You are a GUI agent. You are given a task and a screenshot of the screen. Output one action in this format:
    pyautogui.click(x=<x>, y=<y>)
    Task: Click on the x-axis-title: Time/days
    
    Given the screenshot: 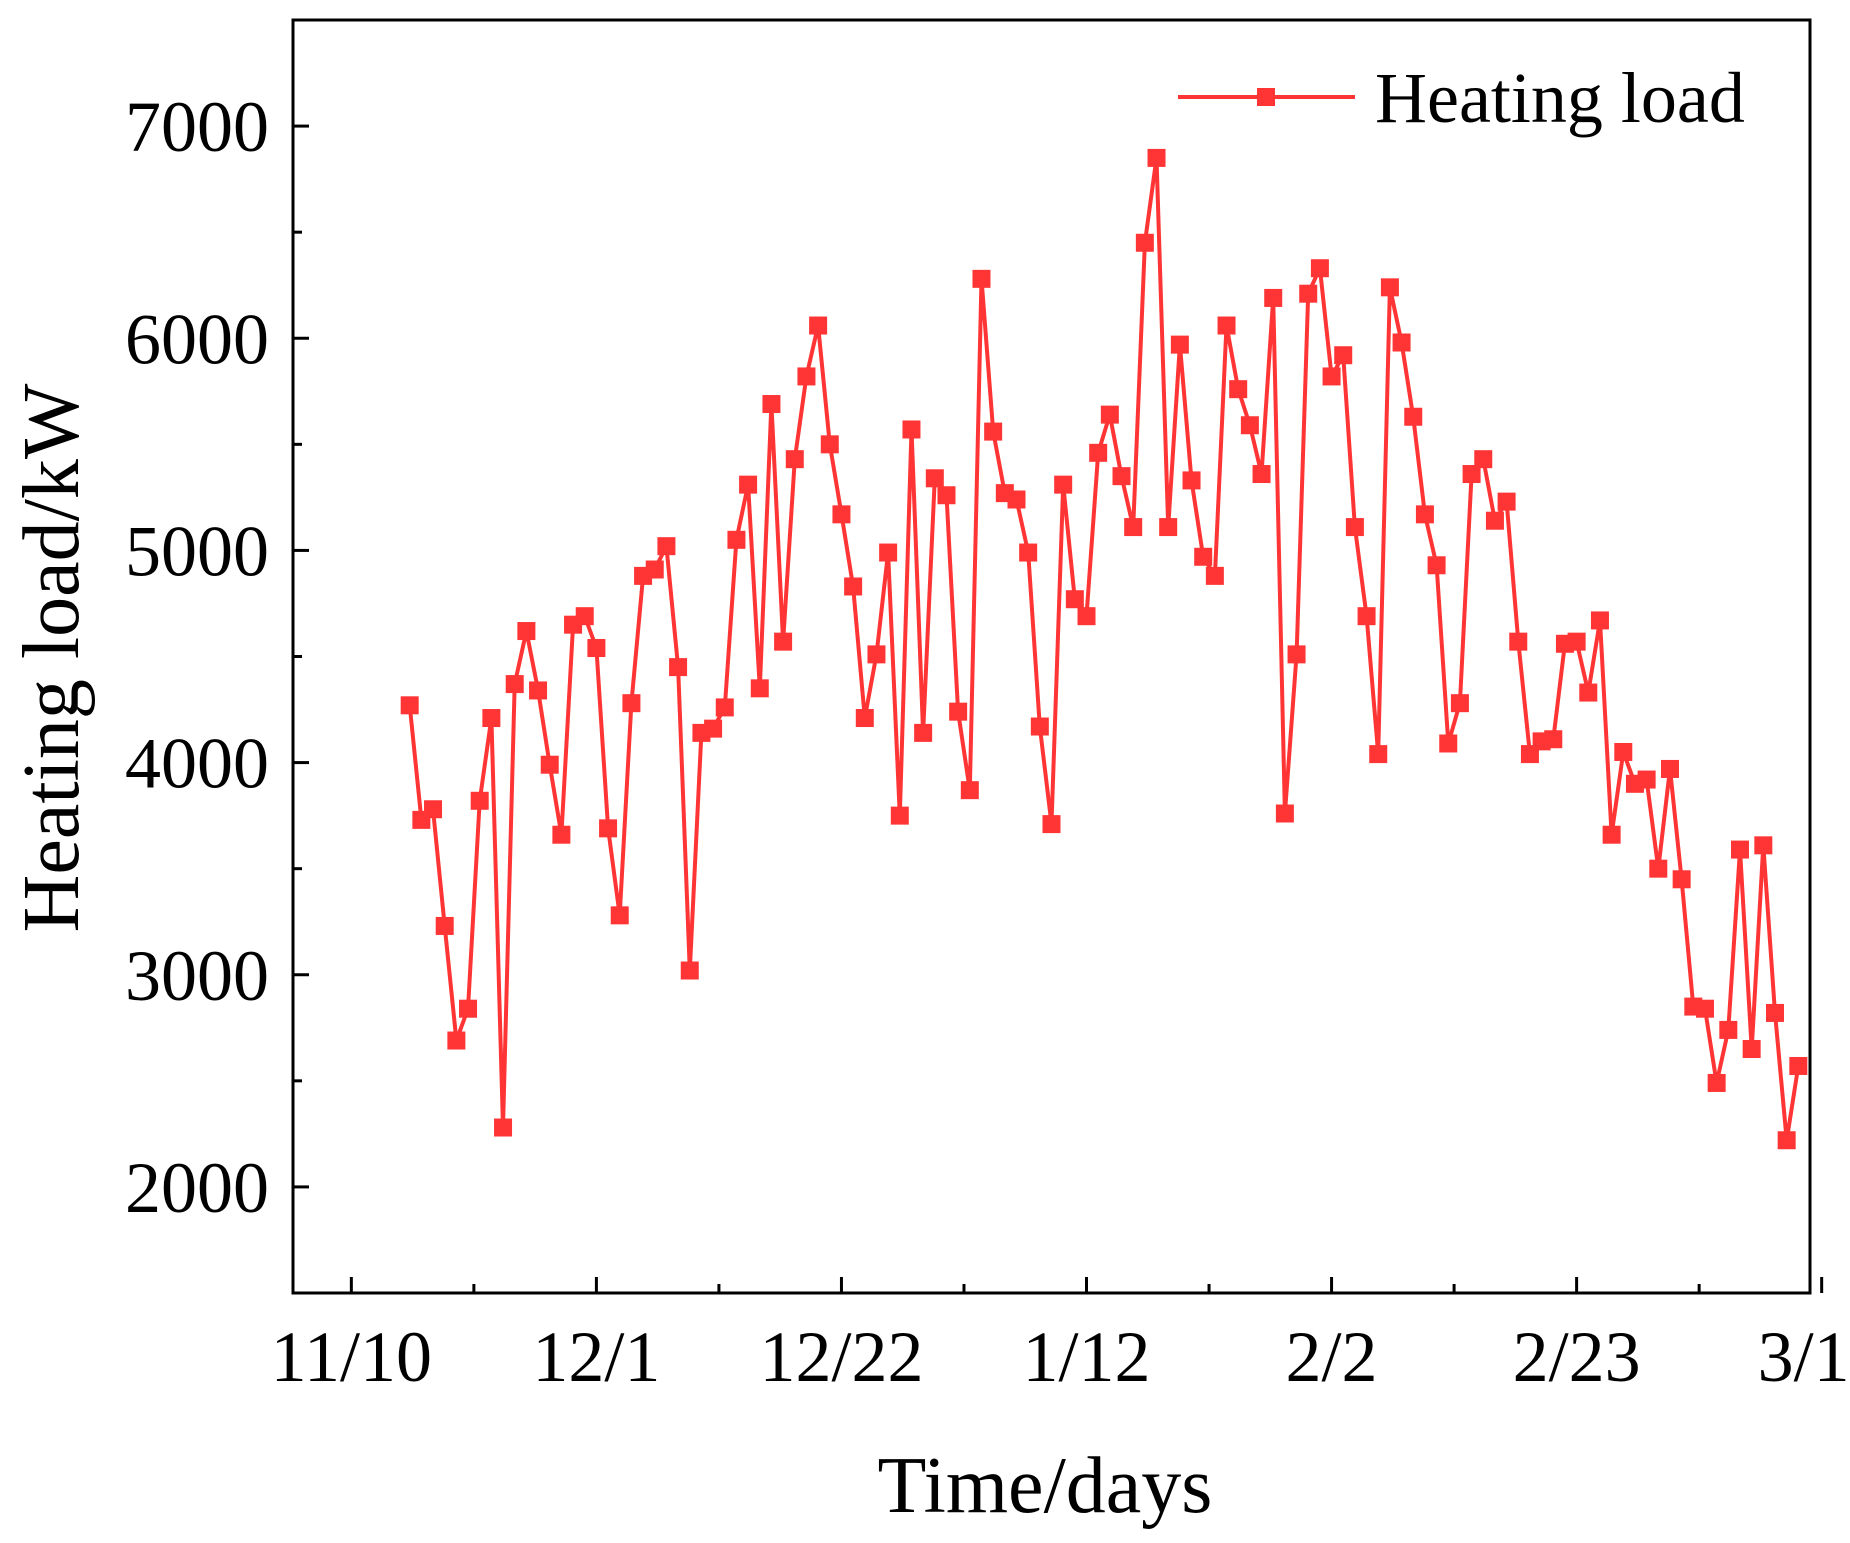 What is the action you would take?
    pyautogui.click(x=1045, y=1486)
    